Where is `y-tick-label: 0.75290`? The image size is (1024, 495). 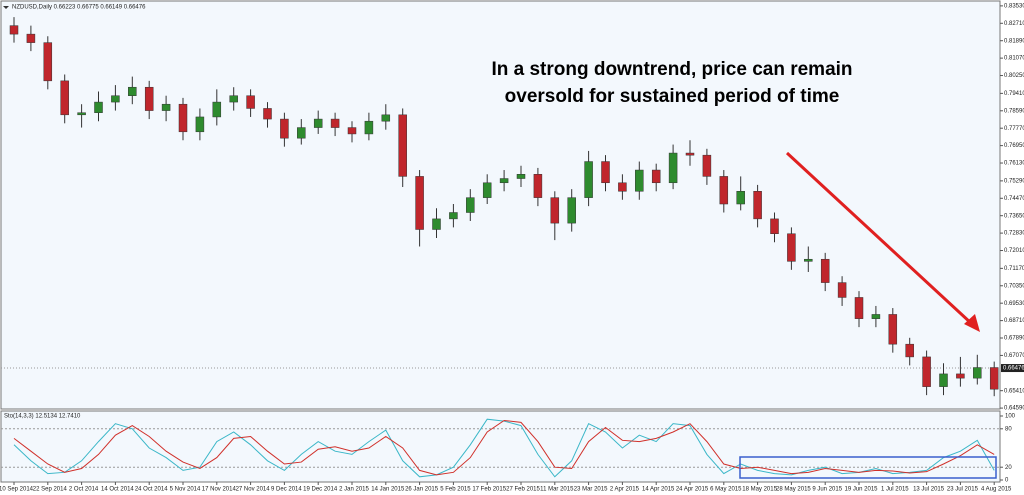 y-tick-label: 0.75290 is located at coordinates (1014, 181).